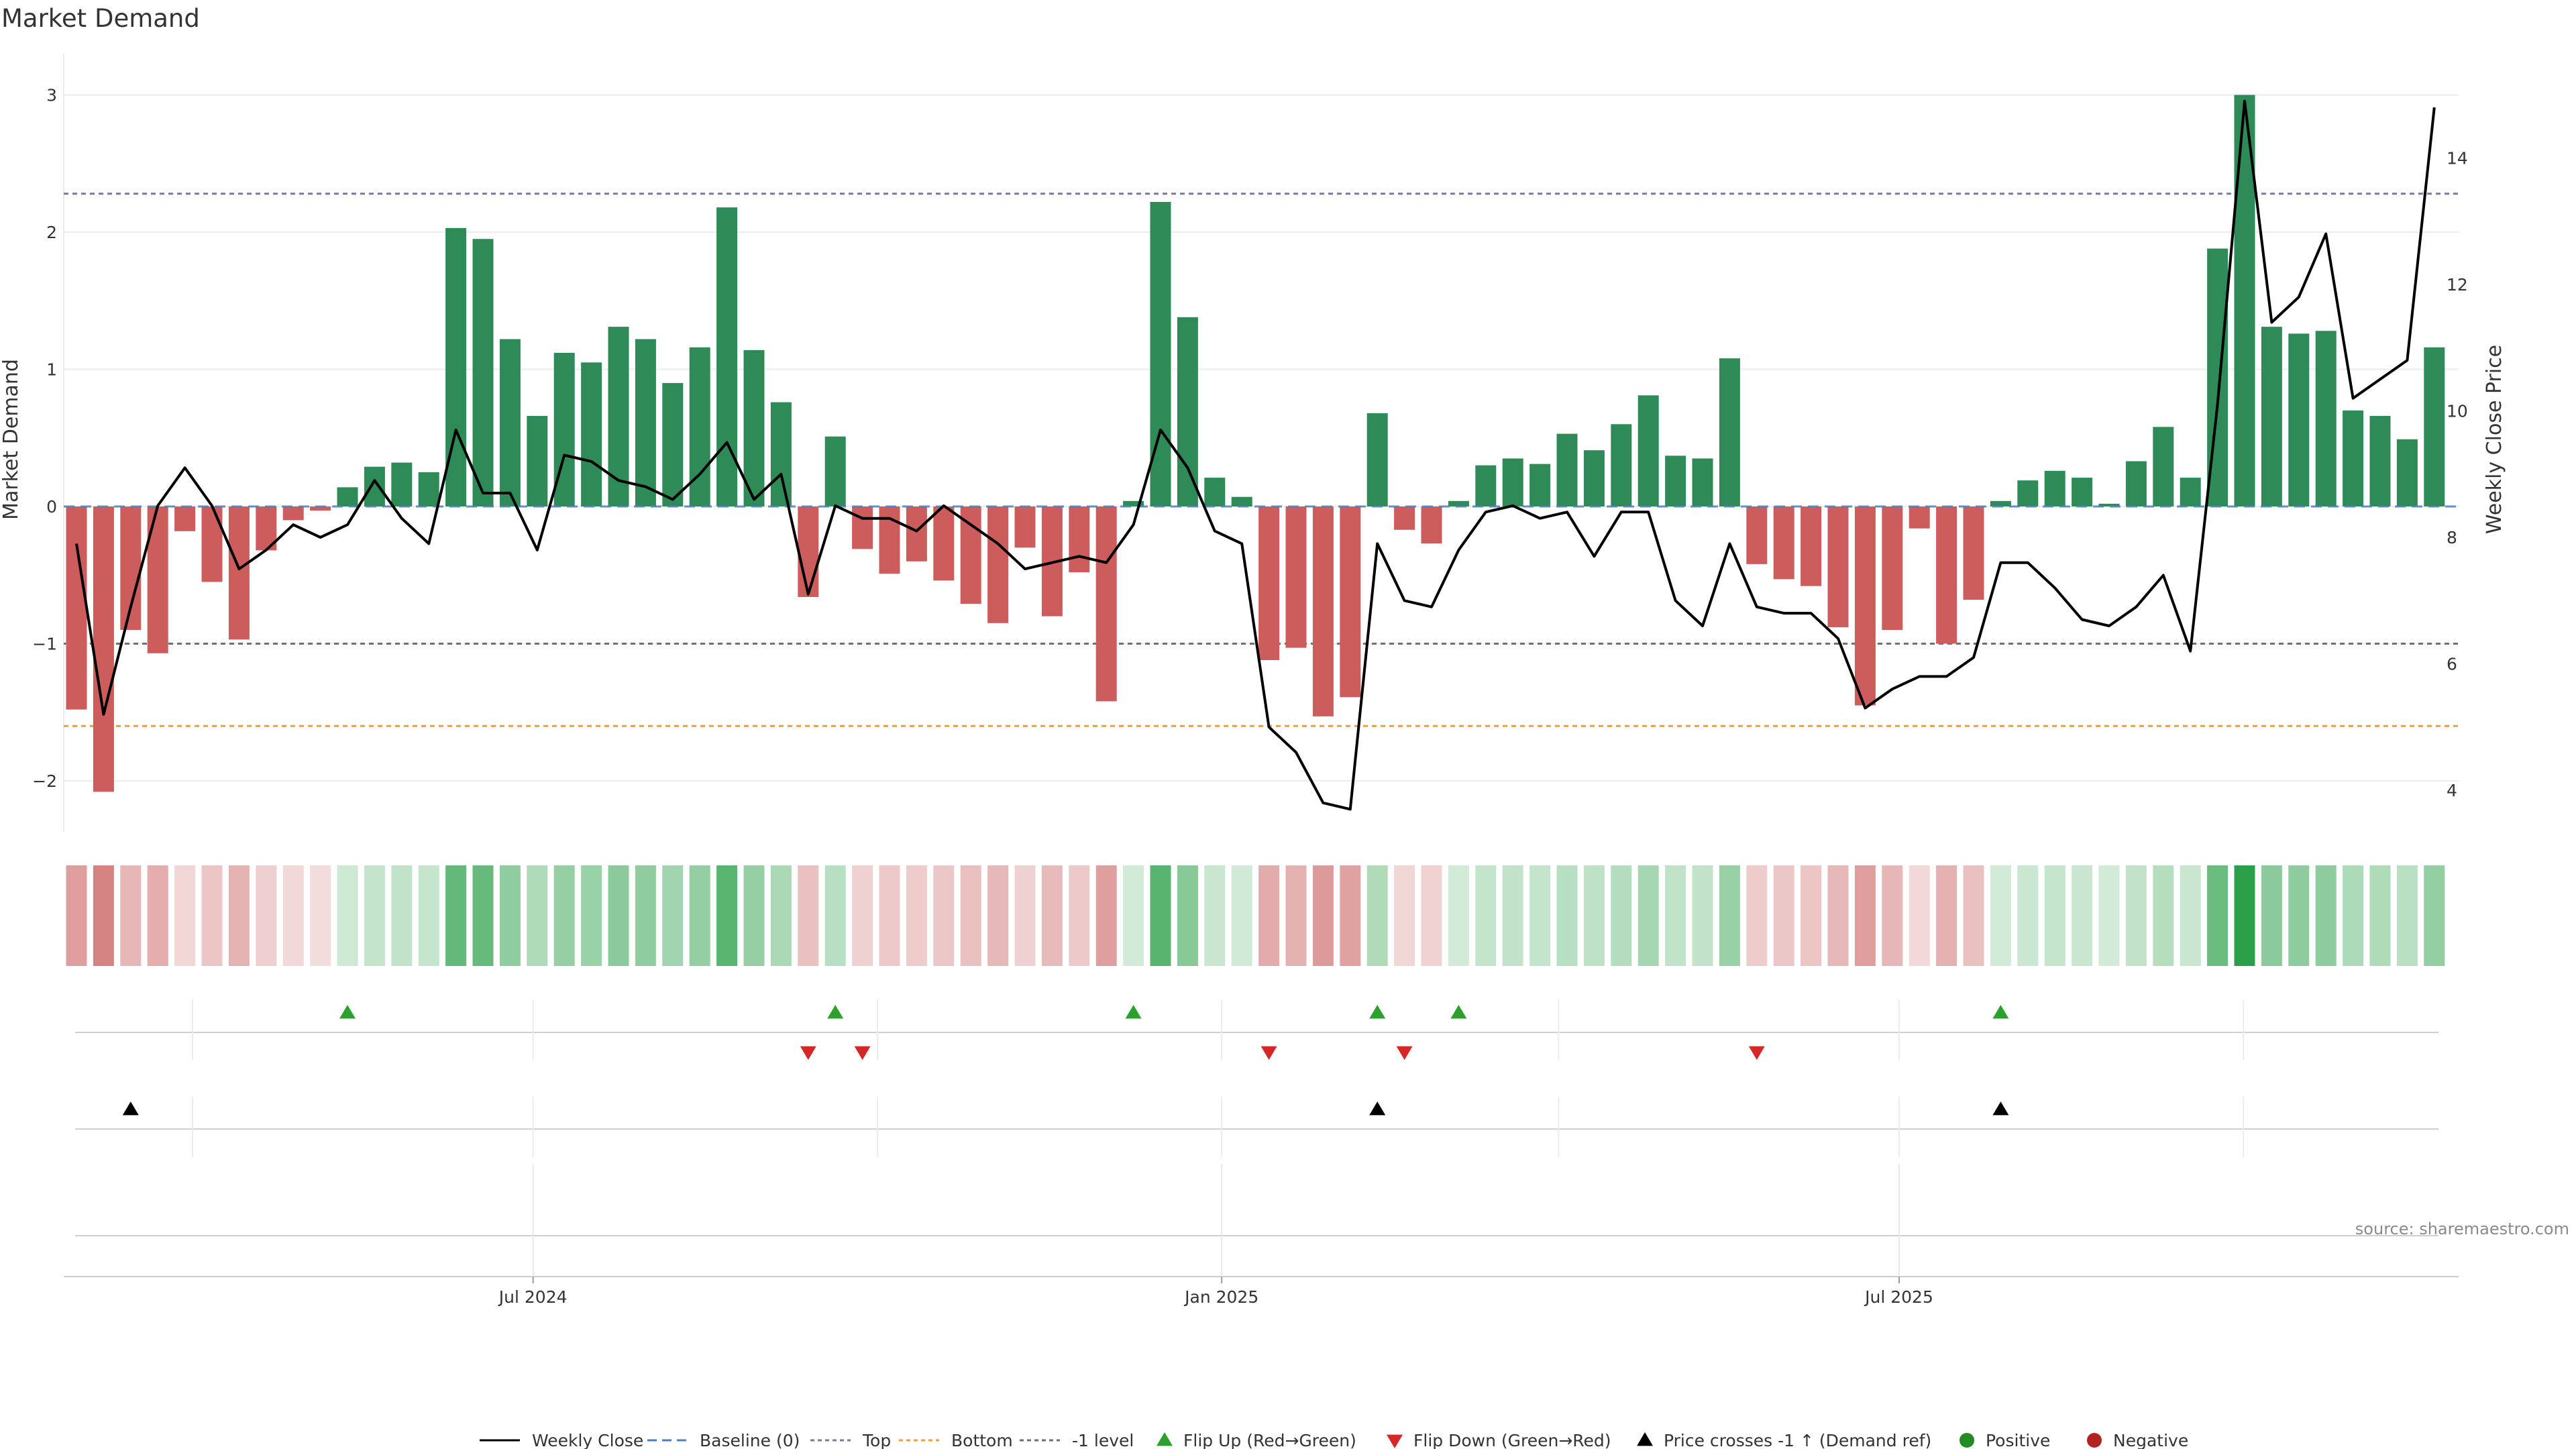  What do you see at coordinates (1261, 1235) in the screenshot?
I see `x-axis: Jul 2024 Jan 2025 Jul 2025` at bounding box center [1261, 1235].